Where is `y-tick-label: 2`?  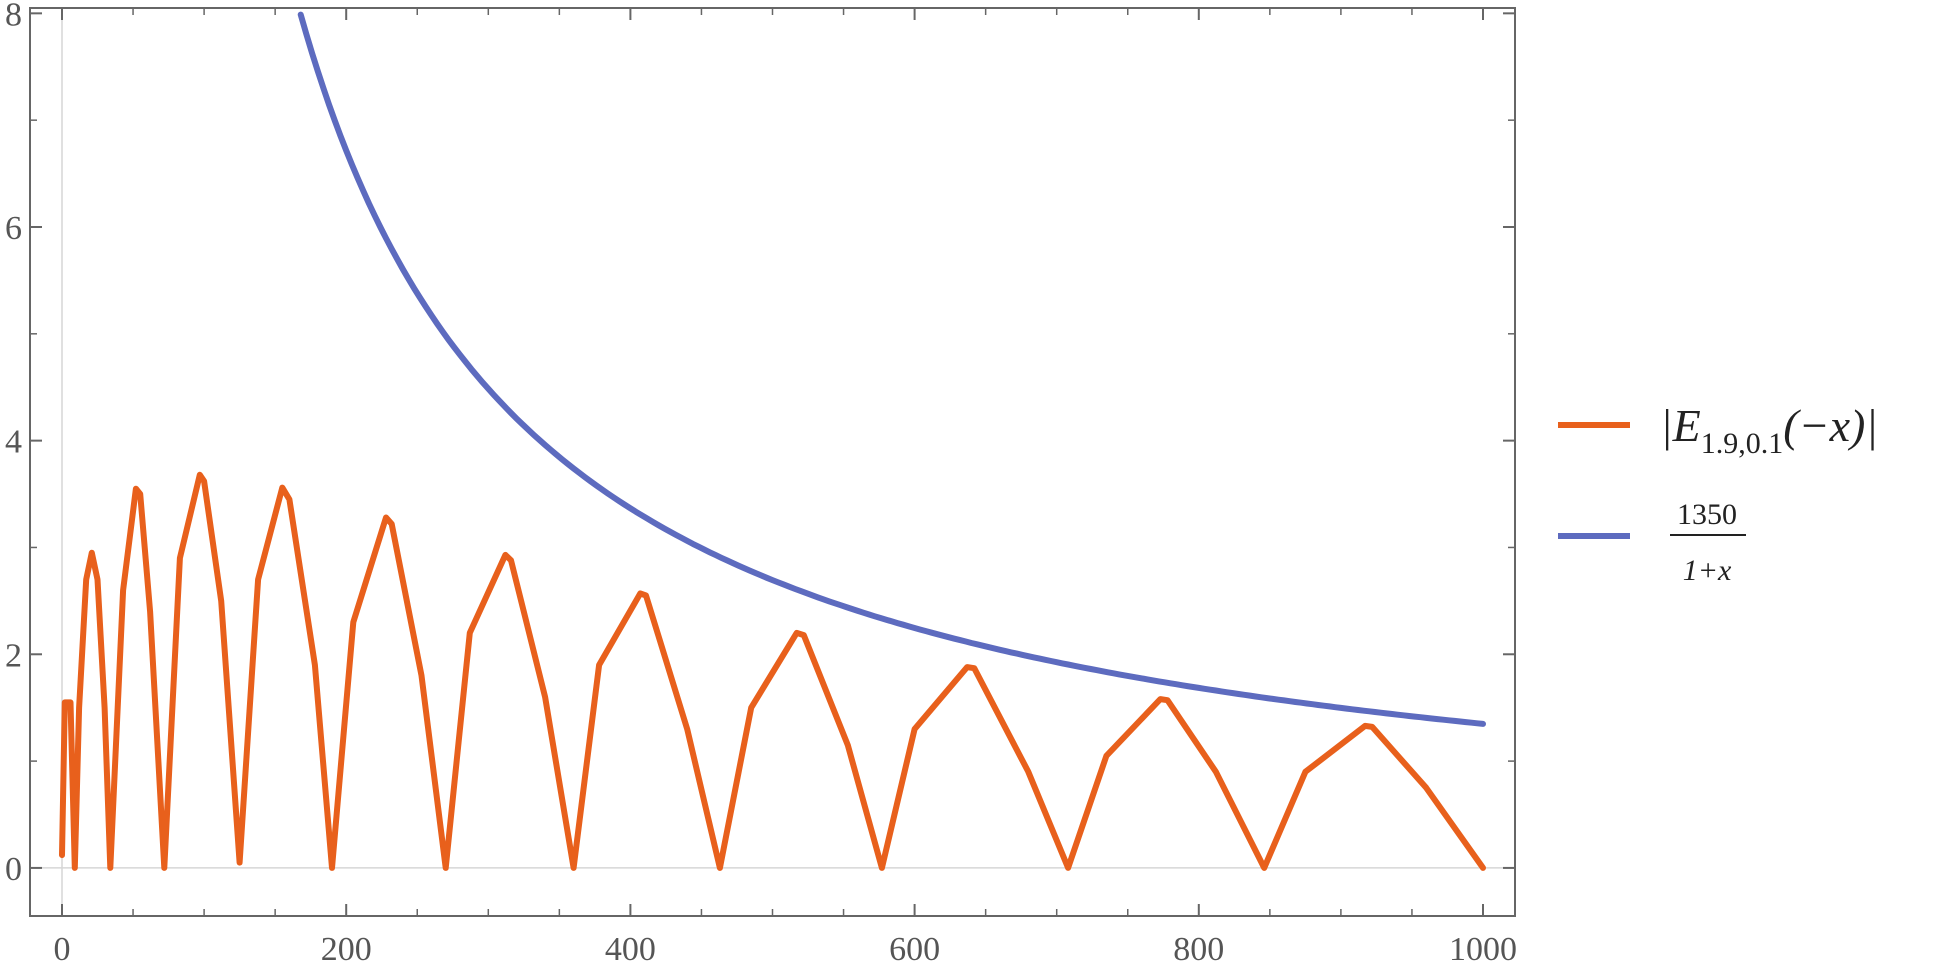
y-tick-label: 2 is located at coordinates (13, 655).